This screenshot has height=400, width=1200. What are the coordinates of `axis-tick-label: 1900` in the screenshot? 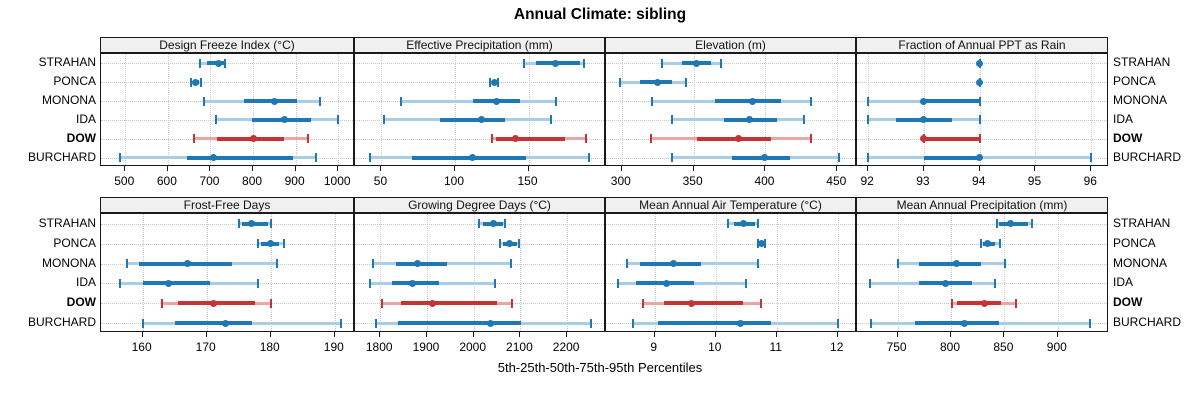 It's located at (426, 347).